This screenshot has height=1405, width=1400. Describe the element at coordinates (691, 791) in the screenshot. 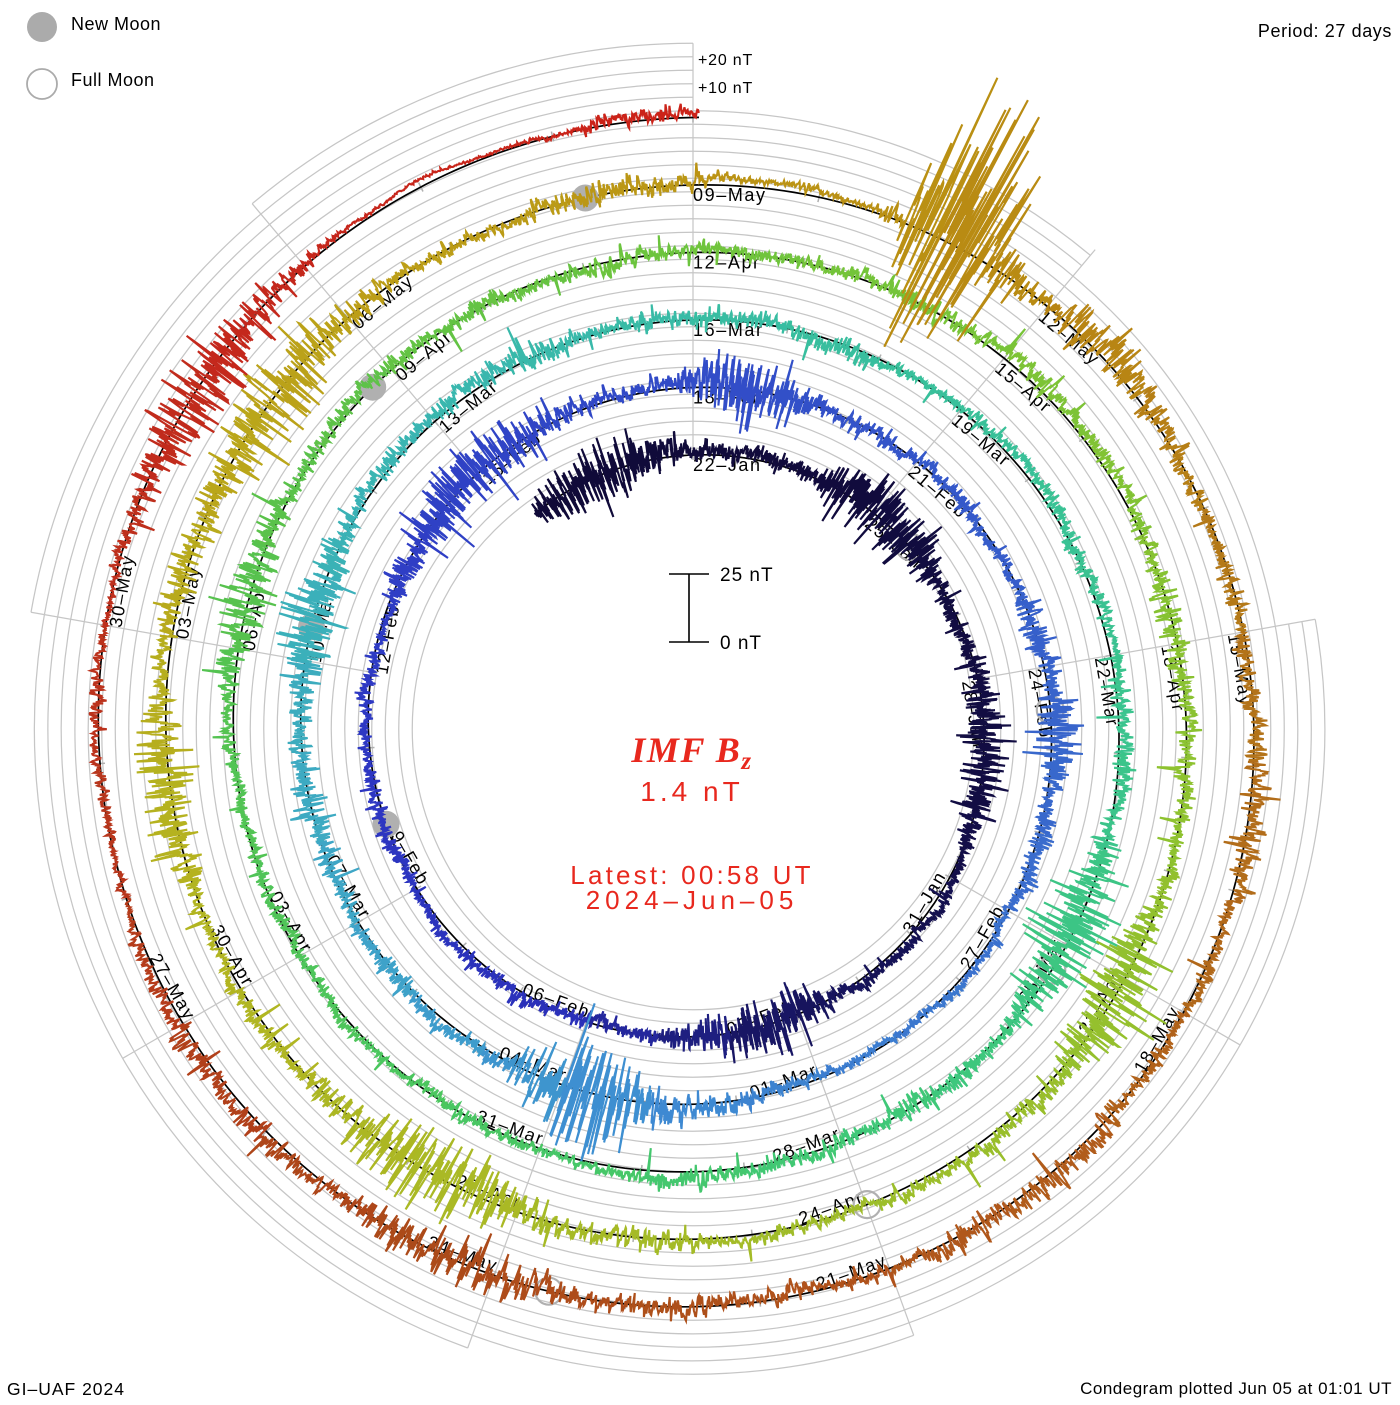

I see `svg-text: 1.4 nT` at that location.